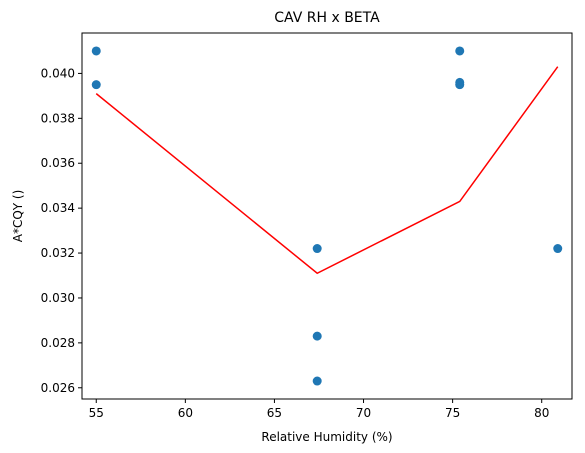 The height and width of the screenshot is (453, 585). What do you see at coordinates (58, 253) in the screenshot?
I see `y-tick-label: 0.032` at bounding box center [58, 253].